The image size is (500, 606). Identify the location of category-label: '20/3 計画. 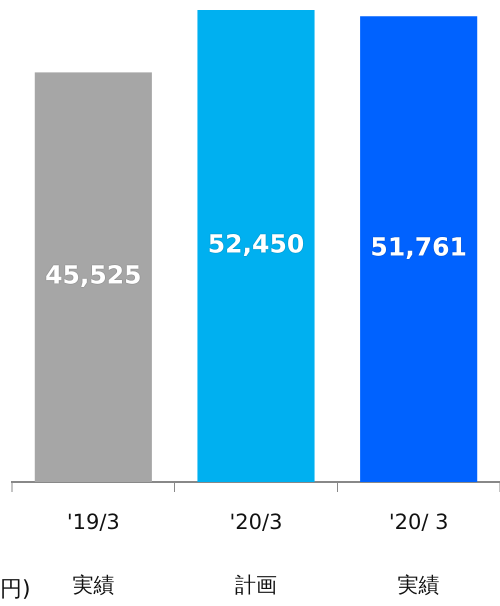
(256, 553).